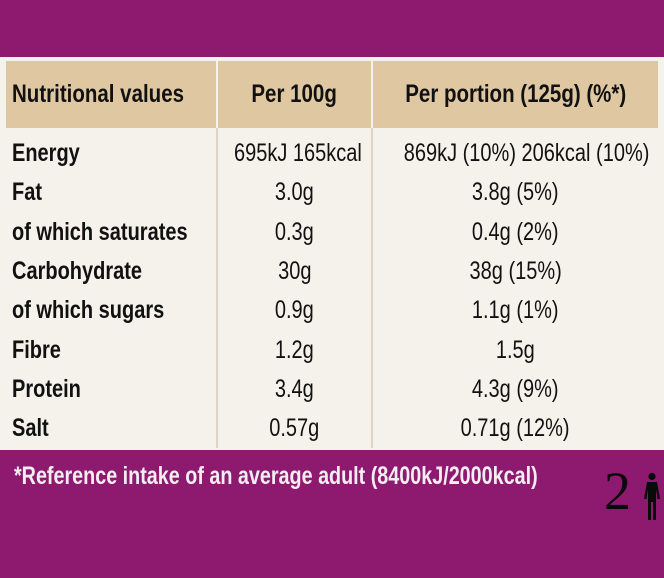 The height and width of the screenshot is (578, 664). I want to click on per-100g-value: 1.2g, so click(295, 350).